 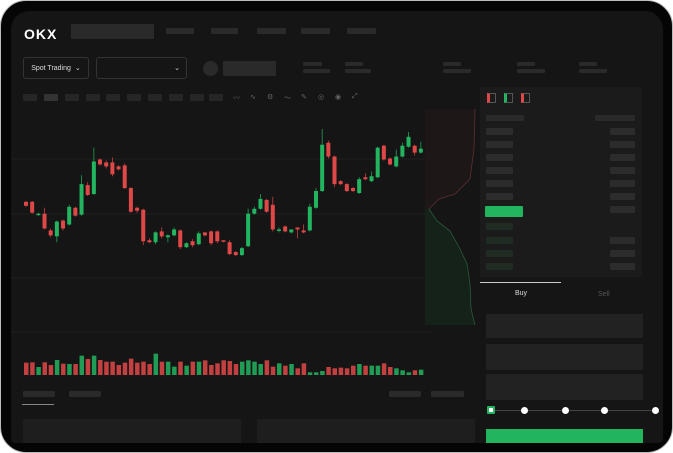 I want to click on slider-handle, so click(x=491, y=410).